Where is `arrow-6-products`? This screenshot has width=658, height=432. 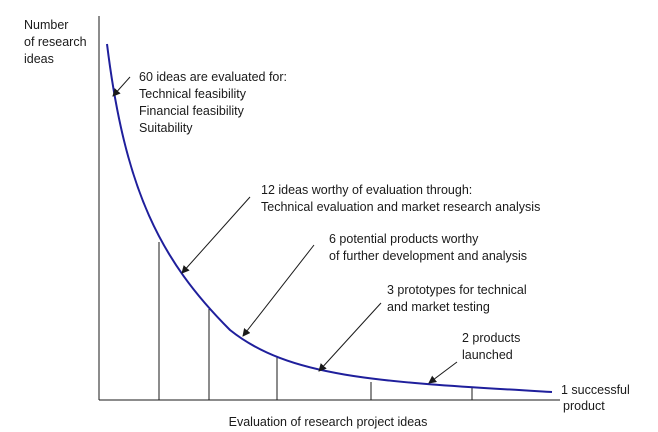 arrow-6-products is located at coordinates (278, 290).